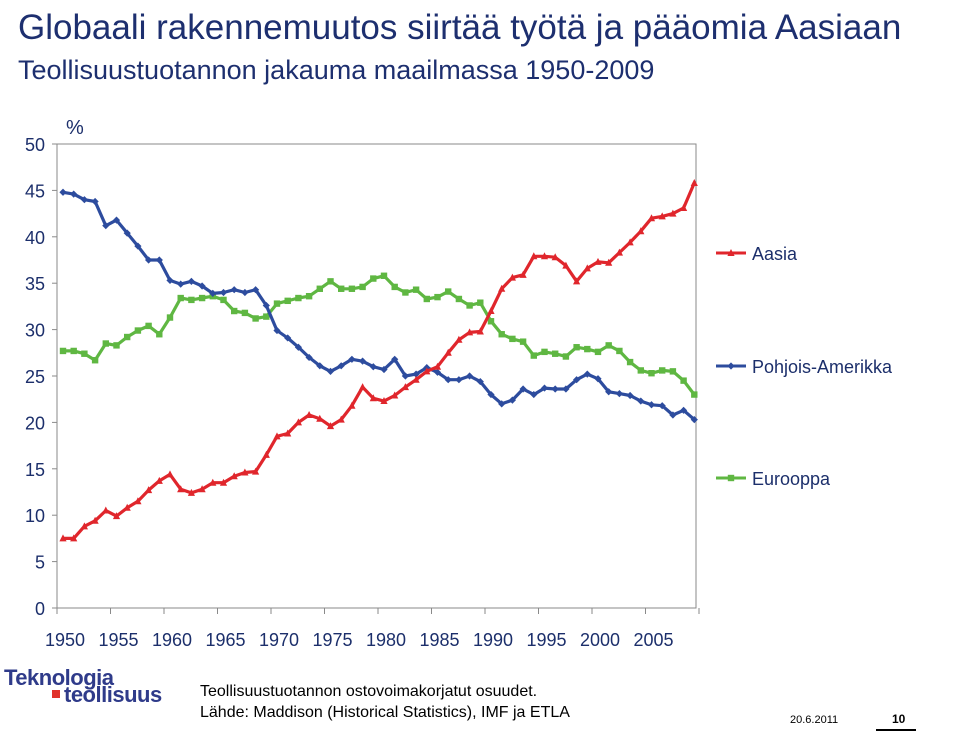 The width and height of the screenshot is (960, 735). Describe the element at coordinates (896, 730) in the screenshot. I see `page-number-underline` at that location.